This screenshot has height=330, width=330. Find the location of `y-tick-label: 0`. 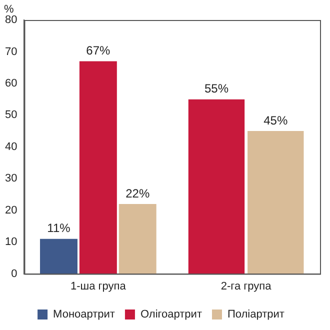

y-tick-label: 0 is located at coordinates (14, 274).